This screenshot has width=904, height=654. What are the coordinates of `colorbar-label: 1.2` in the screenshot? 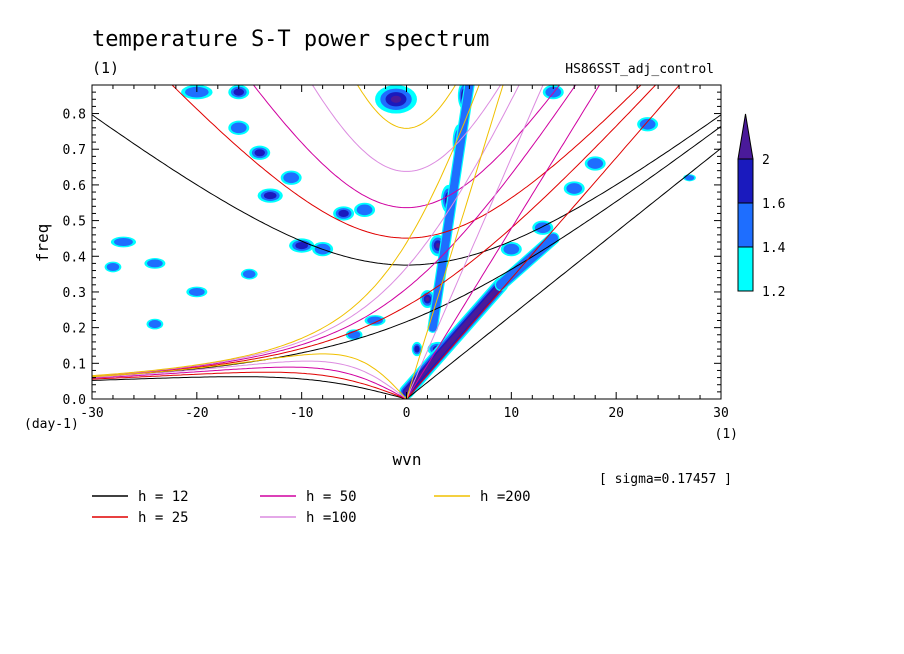 It's located at (773, 292).